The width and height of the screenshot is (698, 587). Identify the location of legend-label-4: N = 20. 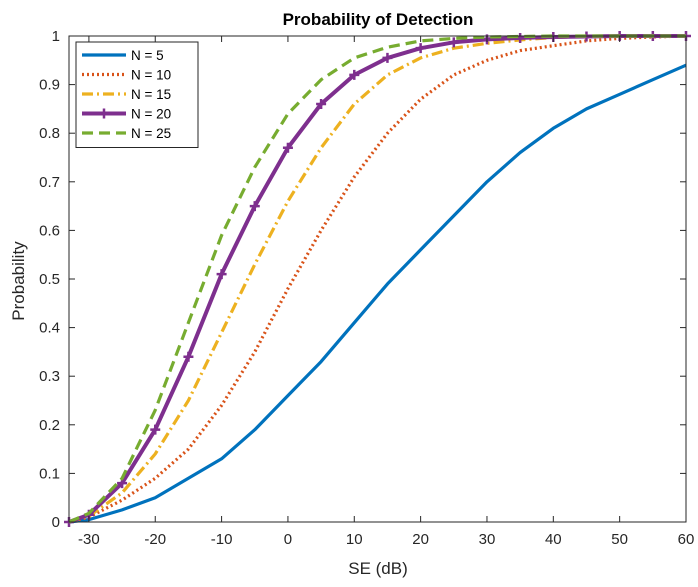
(151, 114).